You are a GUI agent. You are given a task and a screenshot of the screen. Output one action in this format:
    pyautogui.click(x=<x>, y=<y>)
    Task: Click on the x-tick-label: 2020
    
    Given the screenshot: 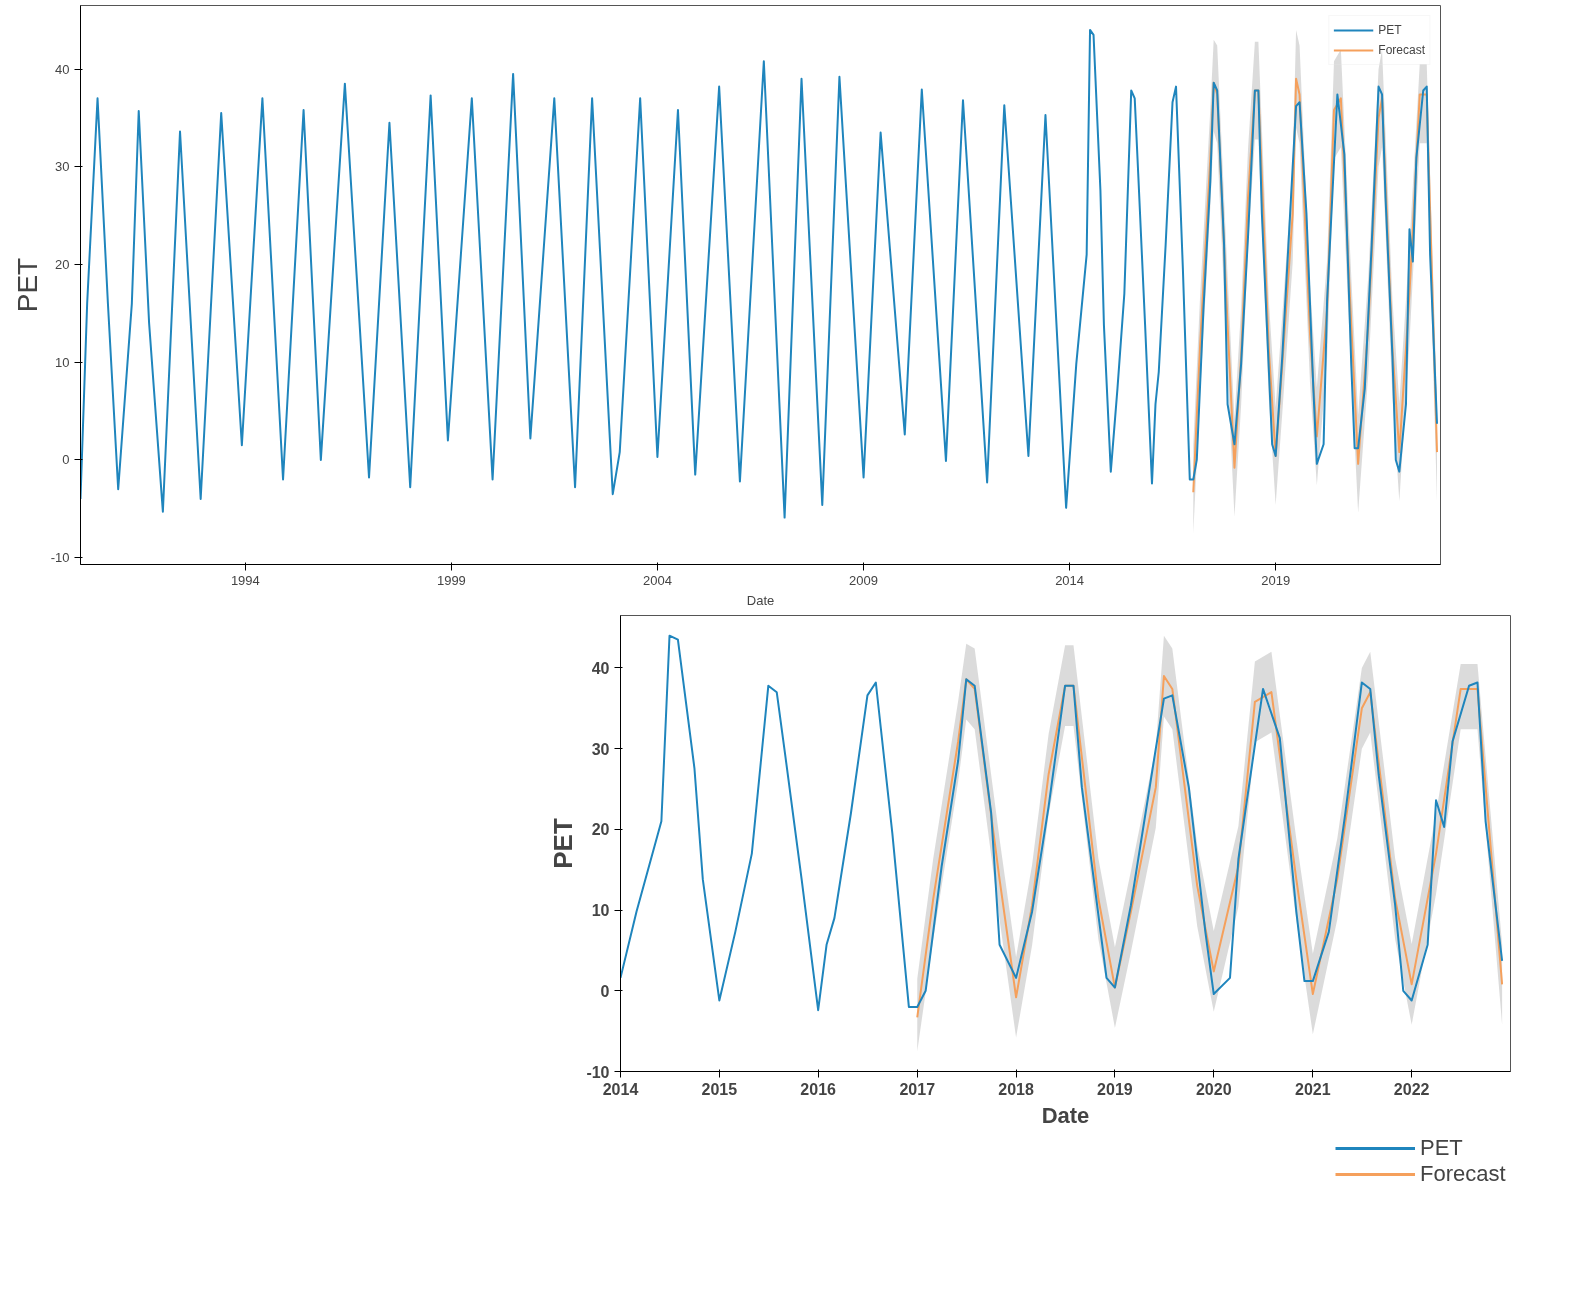 What is the action you would take?
    pyautogui.click(x=1213, y=1089)
    